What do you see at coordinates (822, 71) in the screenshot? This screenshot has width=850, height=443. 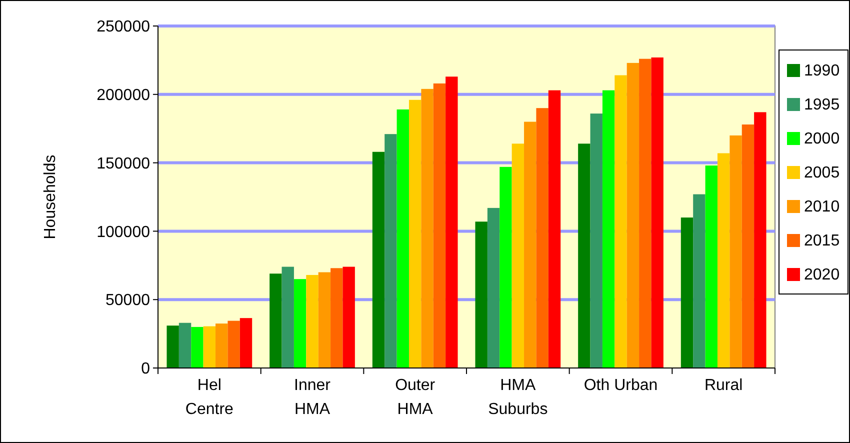 I see `legend-label: 1990` at bounding box center [822, 71].